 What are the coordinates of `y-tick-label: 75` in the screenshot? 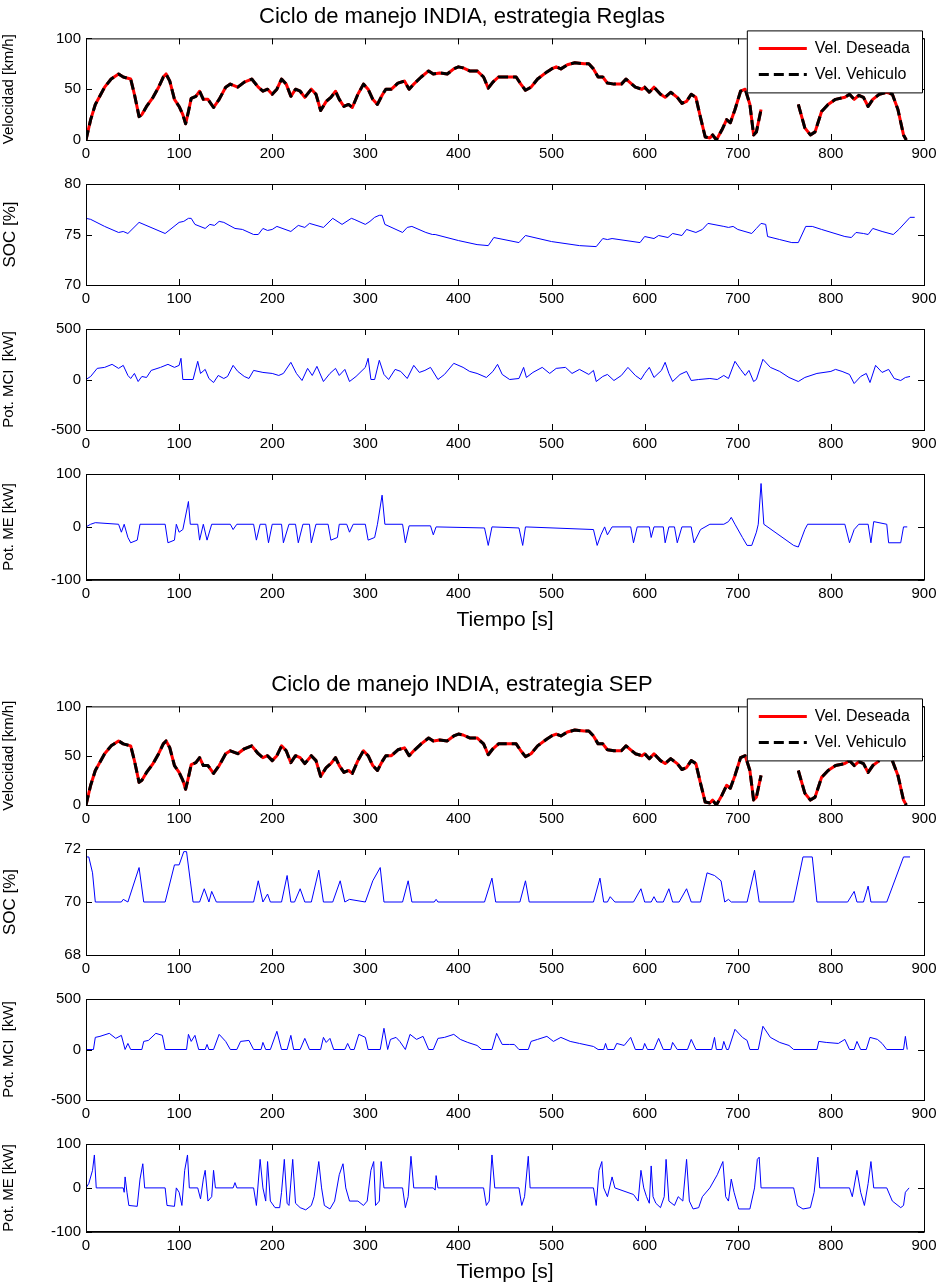 It's located at (72, 233).